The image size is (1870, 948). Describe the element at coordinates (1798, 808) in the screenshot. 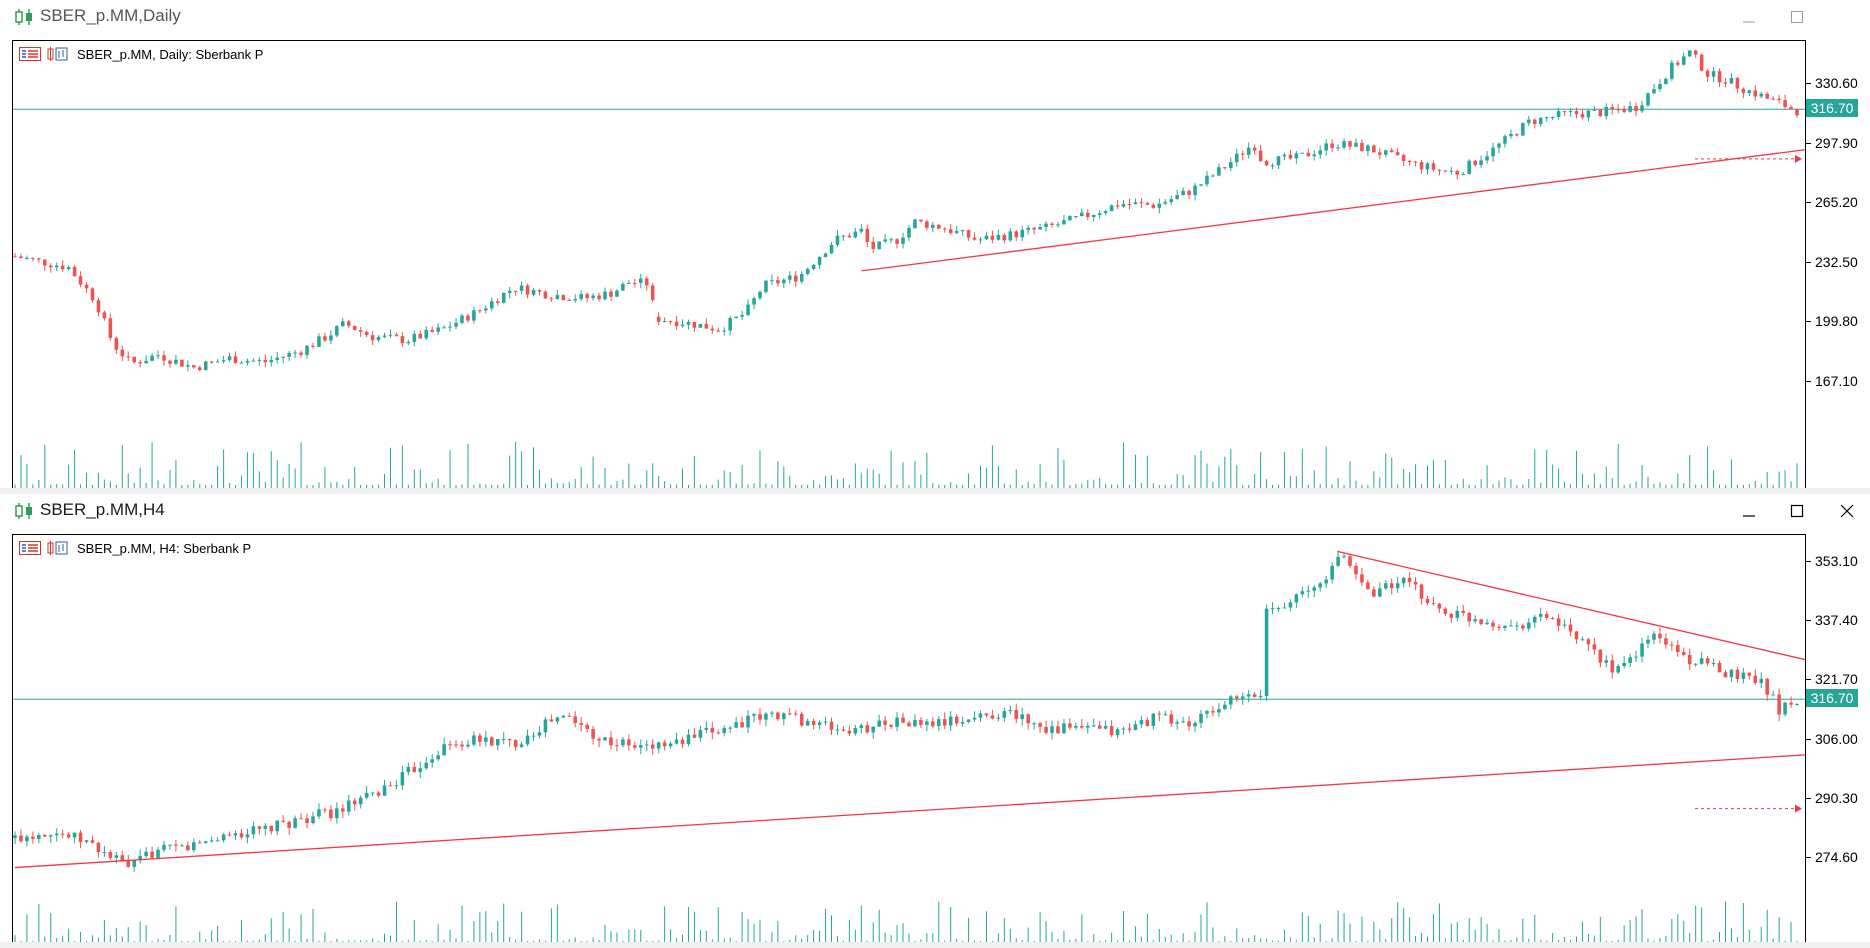

I see `alert-arrow-icon` at that location.